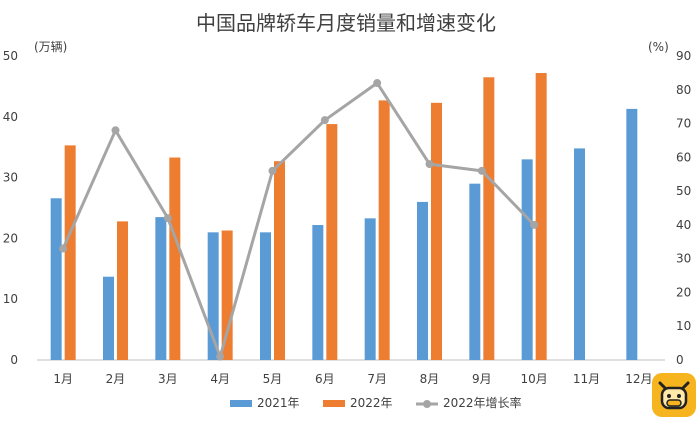 The image size is (700, 425). What do you see at coordinates (683, 124) in the screenshot?
I see `right-tick-label: 70` at bounding box center [683, 124].